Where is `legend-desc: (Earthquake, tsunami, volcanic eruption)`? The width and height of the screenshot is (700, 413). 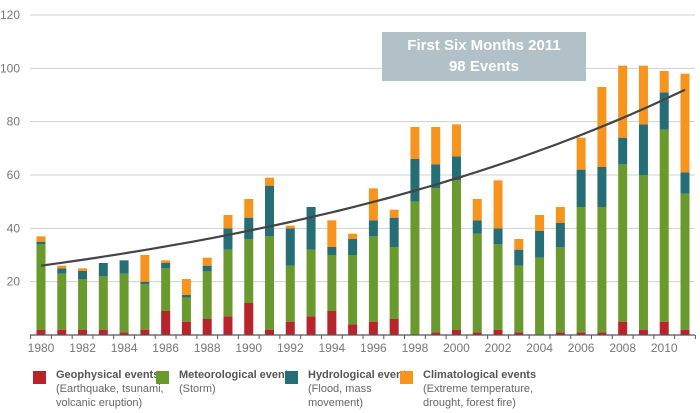 legend-desc: (Earthquake, tsunami, volcanic eruption) is located at coordinates (110, 396).